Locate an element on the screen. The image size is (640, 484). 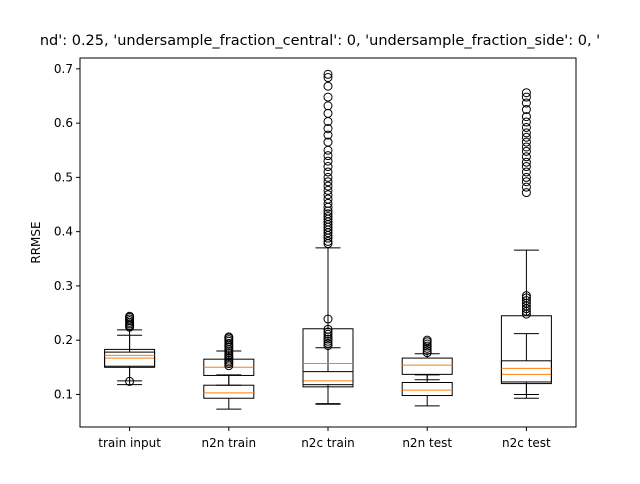
y-tick-label: 0.7 is located at coordinates (63, 69).